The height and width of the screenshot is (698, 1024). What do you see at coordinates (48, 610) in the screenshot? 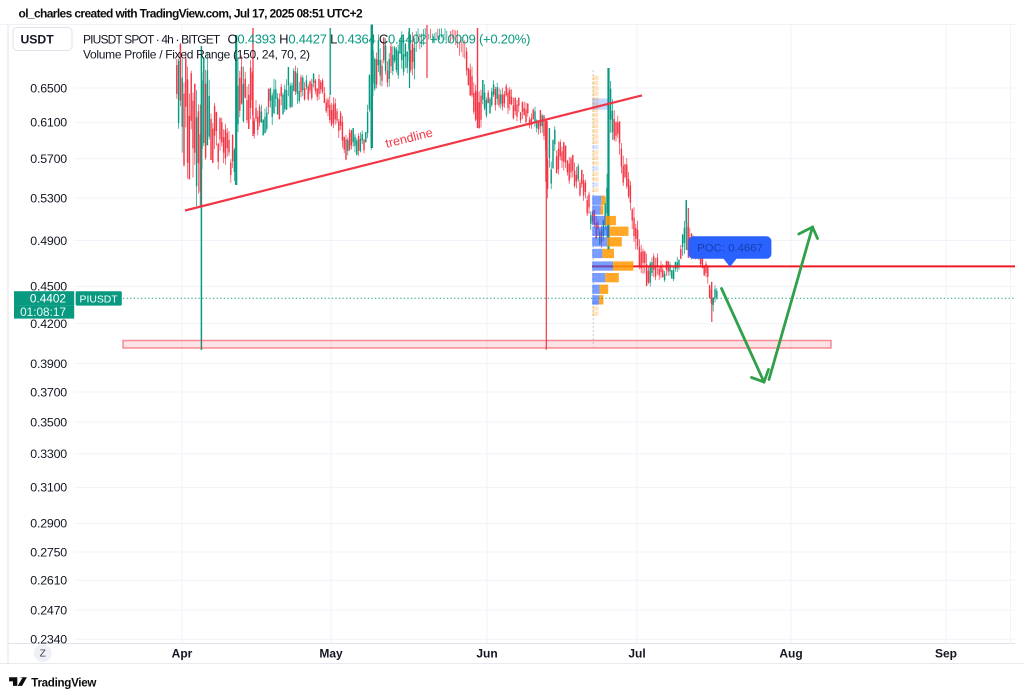
I see `svg-text: 0.2470` at bounding box center [48, 610].